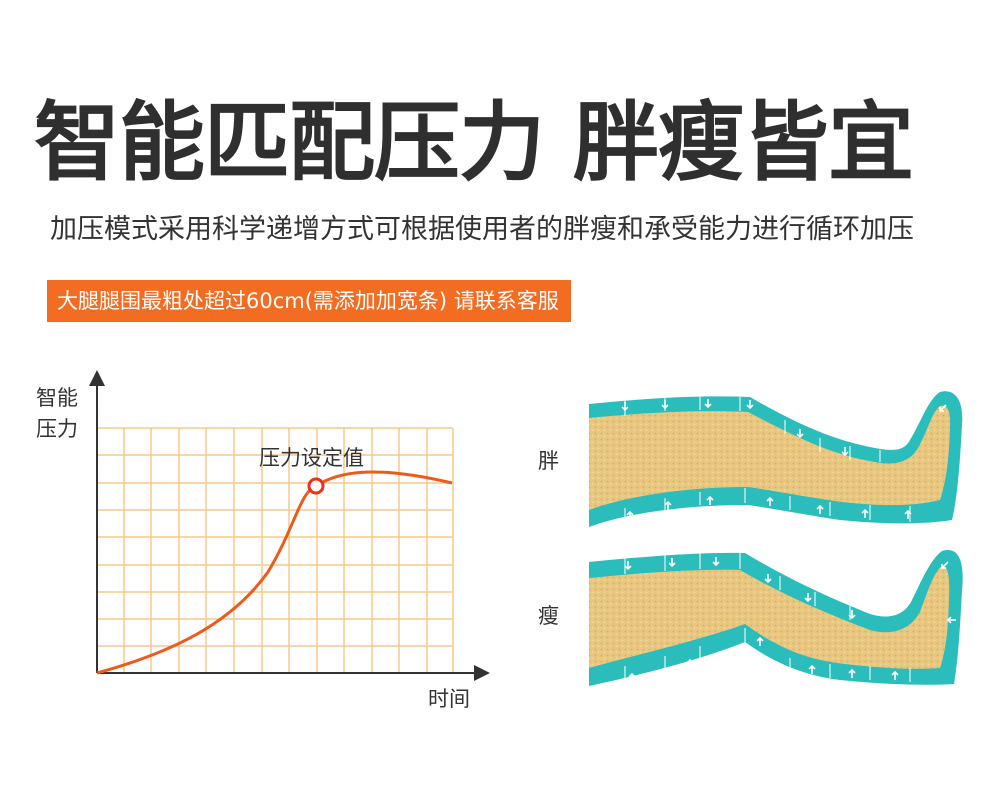 This screenshot has width=990, height=804. What do you see at coordinates (311, 458) in the screenshot?
I see `setpoint-label: 压力设定值` at bounding box center [311, 458].